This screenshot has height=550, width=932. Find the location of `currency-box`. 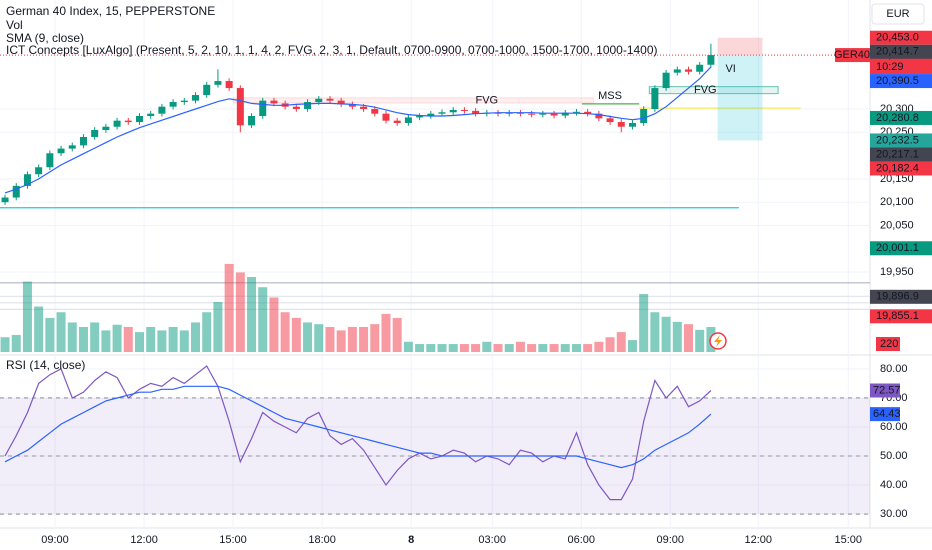

currency-box is located at coordinates (898, 14).